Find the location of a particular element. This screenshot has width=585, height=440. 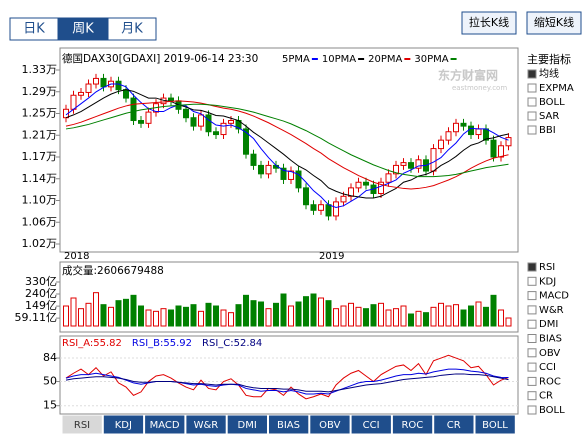

indicator-option: RSI is located at coordinates (547, 267).